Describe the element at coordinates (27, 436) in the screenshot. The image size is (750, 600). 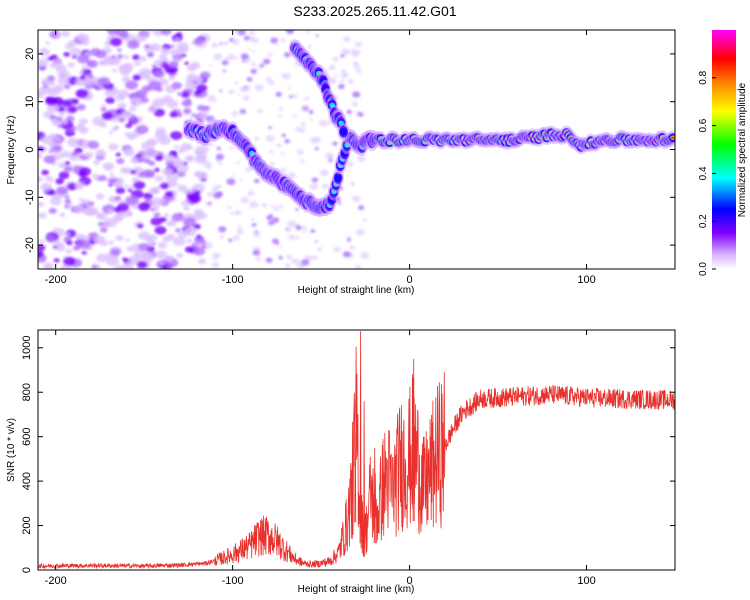
I see `y-tick-label: 600` at that location.